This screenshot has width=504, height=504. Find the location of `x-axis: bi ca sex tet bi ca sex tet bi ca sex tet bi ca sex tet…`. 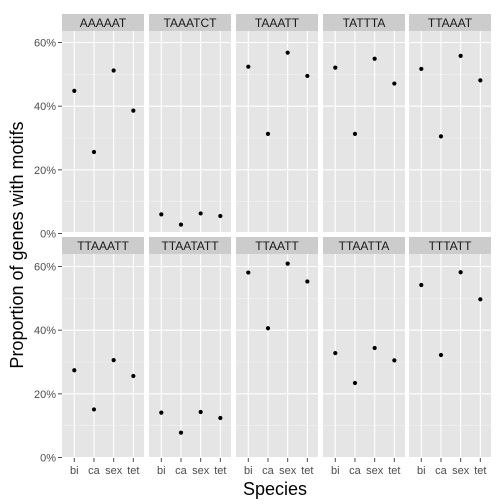

x-axis: bi ca sex tet bi ca sex tet bi ca sex tet bi ca sex tet… is located at coordinates (278, 467).